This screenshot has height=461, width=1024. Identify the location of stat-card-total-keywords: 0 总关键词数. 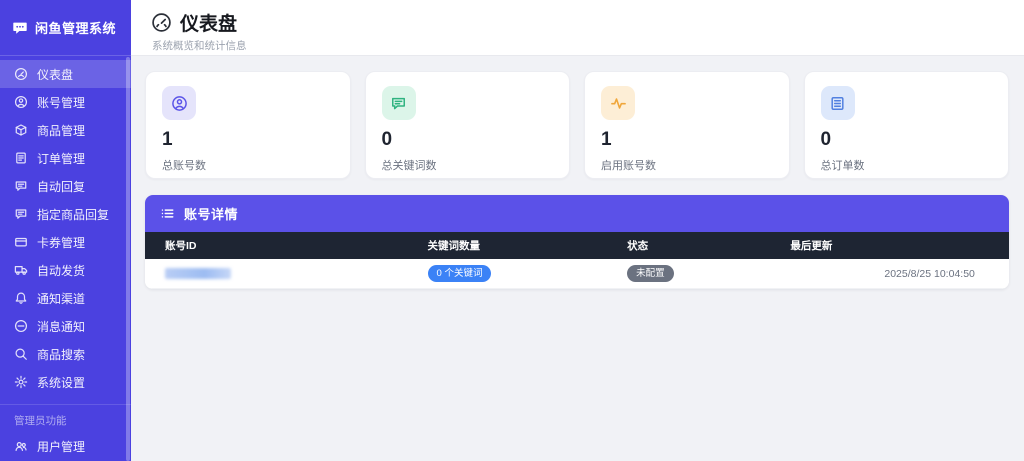
(467, 125).